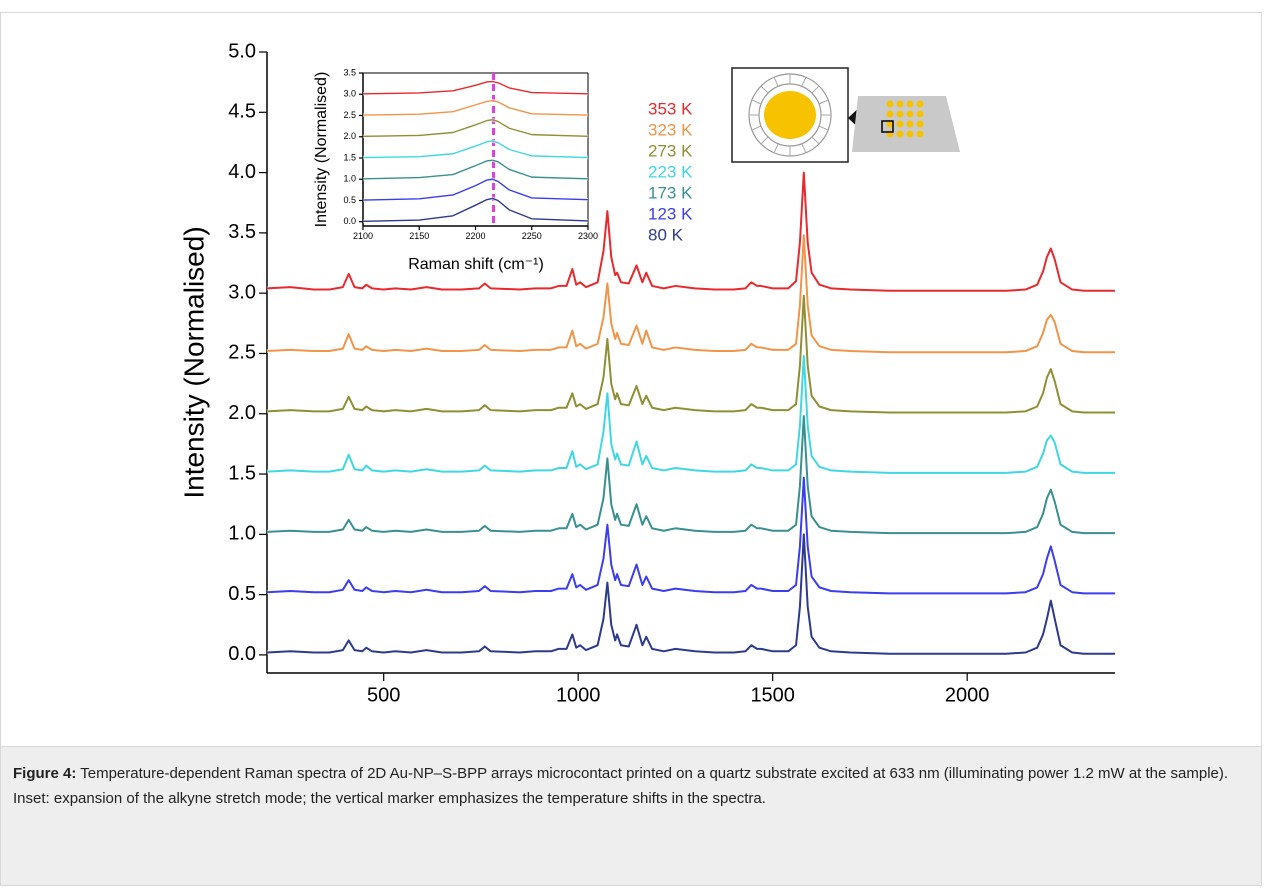 Image resolution: width=1265 pixels, height=889 pixels. I want to click on legend-label: 223 K, so click(670, 171).